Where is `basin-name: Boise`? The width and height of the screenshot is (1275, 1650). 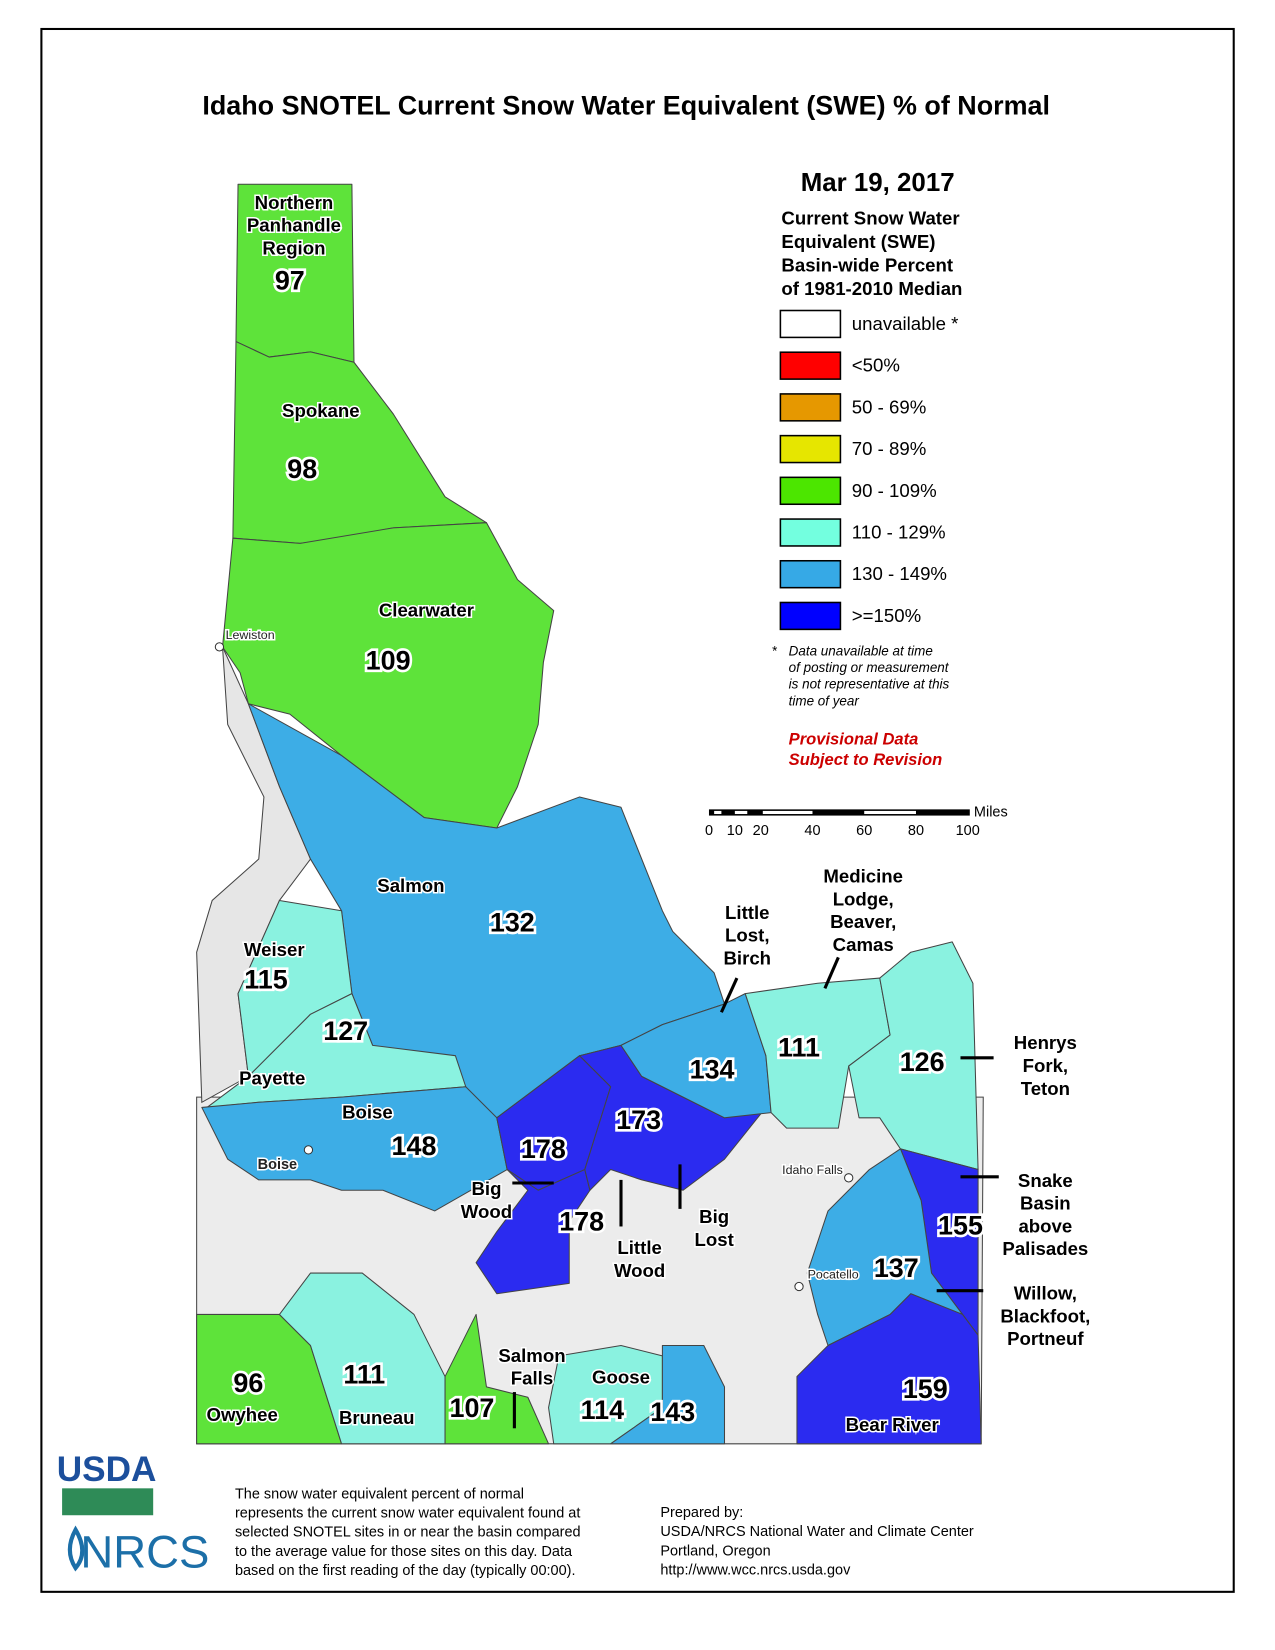 basin-name: Boise is located at coordinates (367, 1112).